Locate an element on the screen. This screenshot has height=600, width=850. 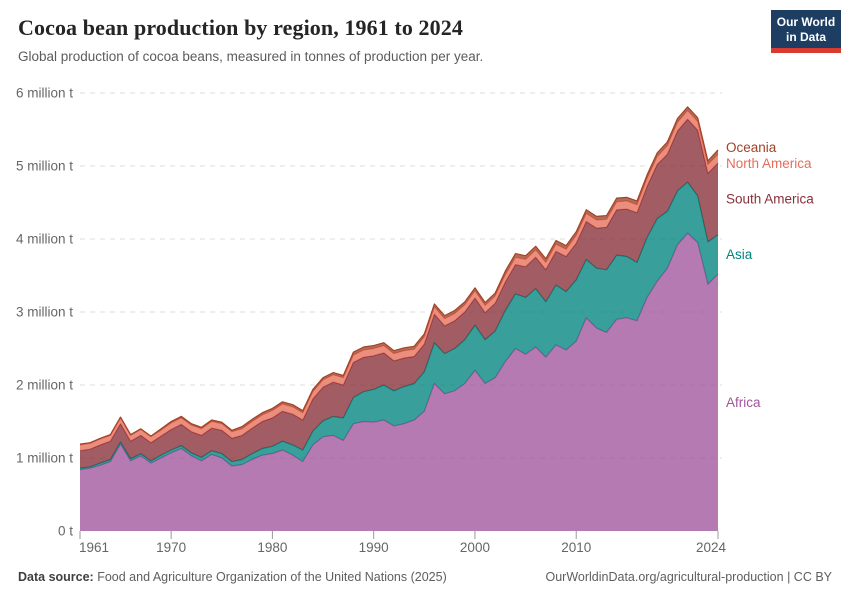
owid-logo: Our World in Data is located at coordinates (806, 31).